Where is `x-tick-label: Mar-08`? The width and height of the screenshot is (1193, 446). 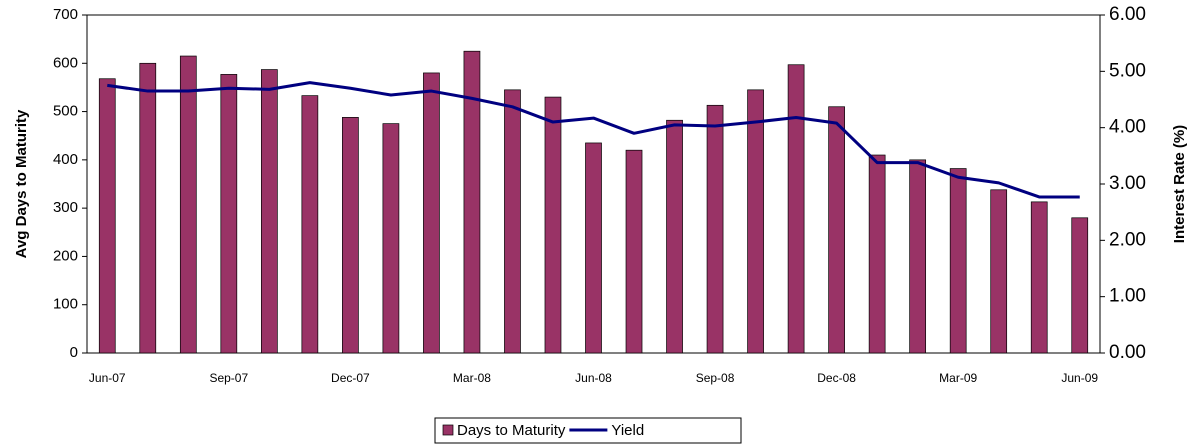
x-tick-label: Mar-08 is located at coordinates (472, 378).